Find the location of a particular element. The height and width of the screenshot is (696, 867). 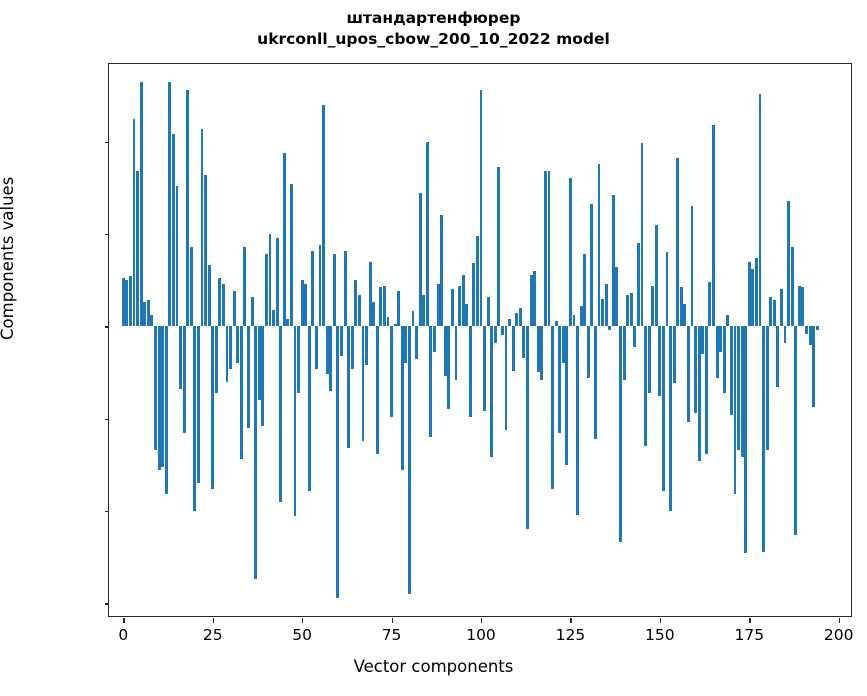

x-tick-label: 75 is located at coordinates (391, 635).